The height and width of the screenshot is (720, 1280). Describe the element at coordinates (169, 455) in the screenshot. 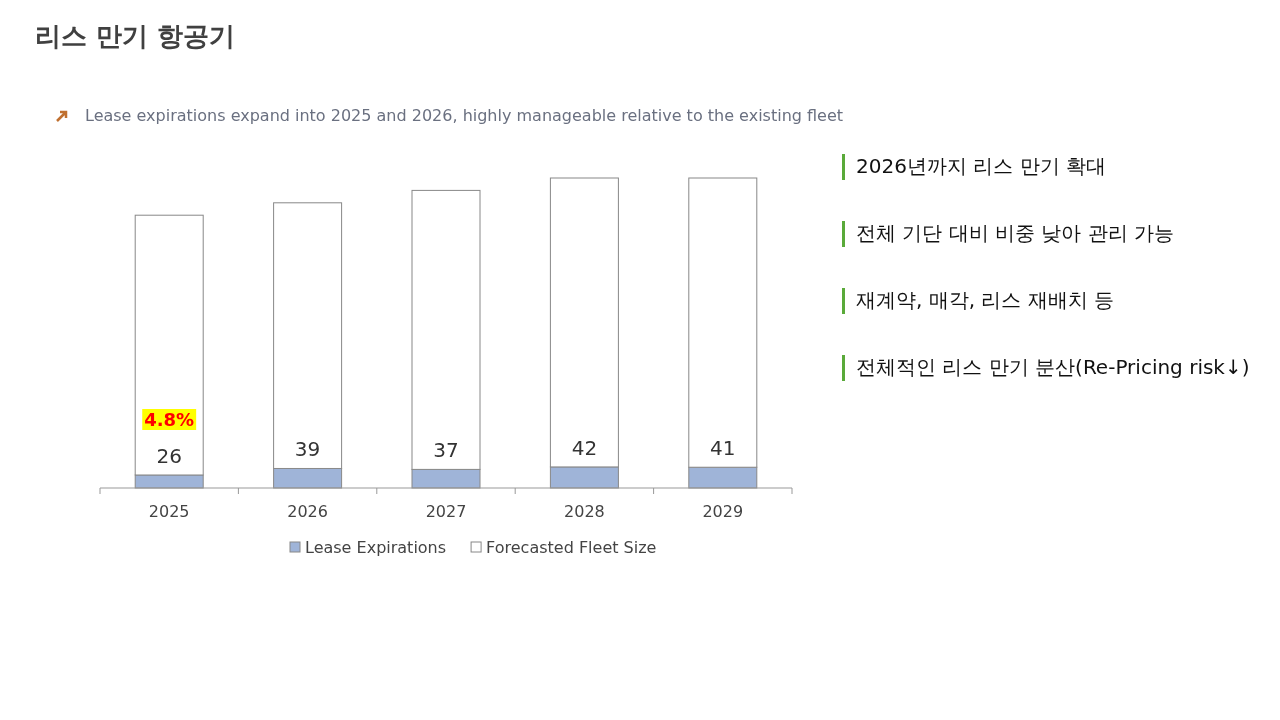

I see `annotation: 26` at that location.